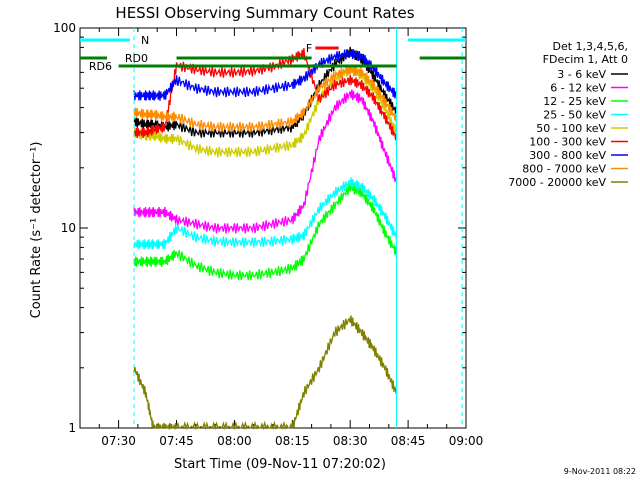  Describe the element at coordinates (100, 66) in the screenshot. I see `flag-label-rd6: RD6` at that location.